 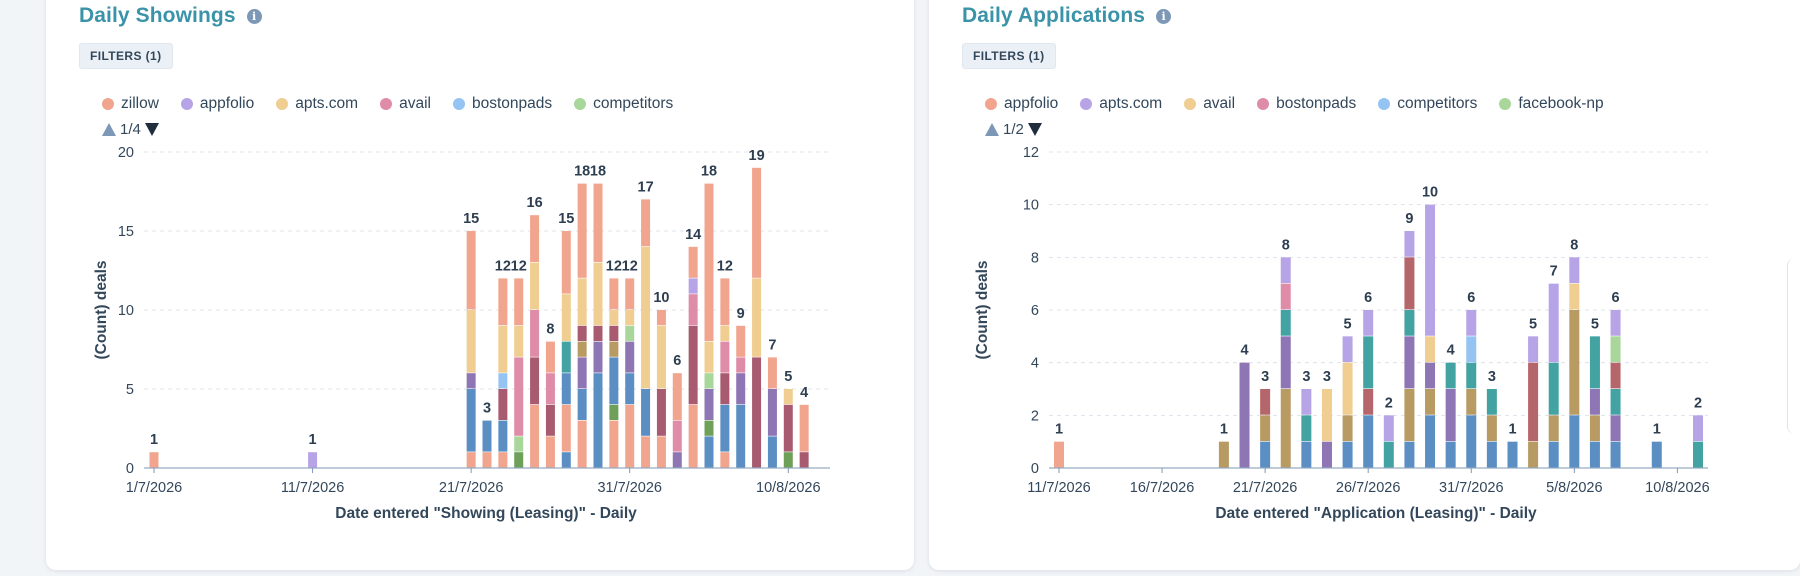 What do you see at coordinates (1035, 469) in the screenshot?
I see `y-tick-label: 0` at bounding box center [1035, 469].